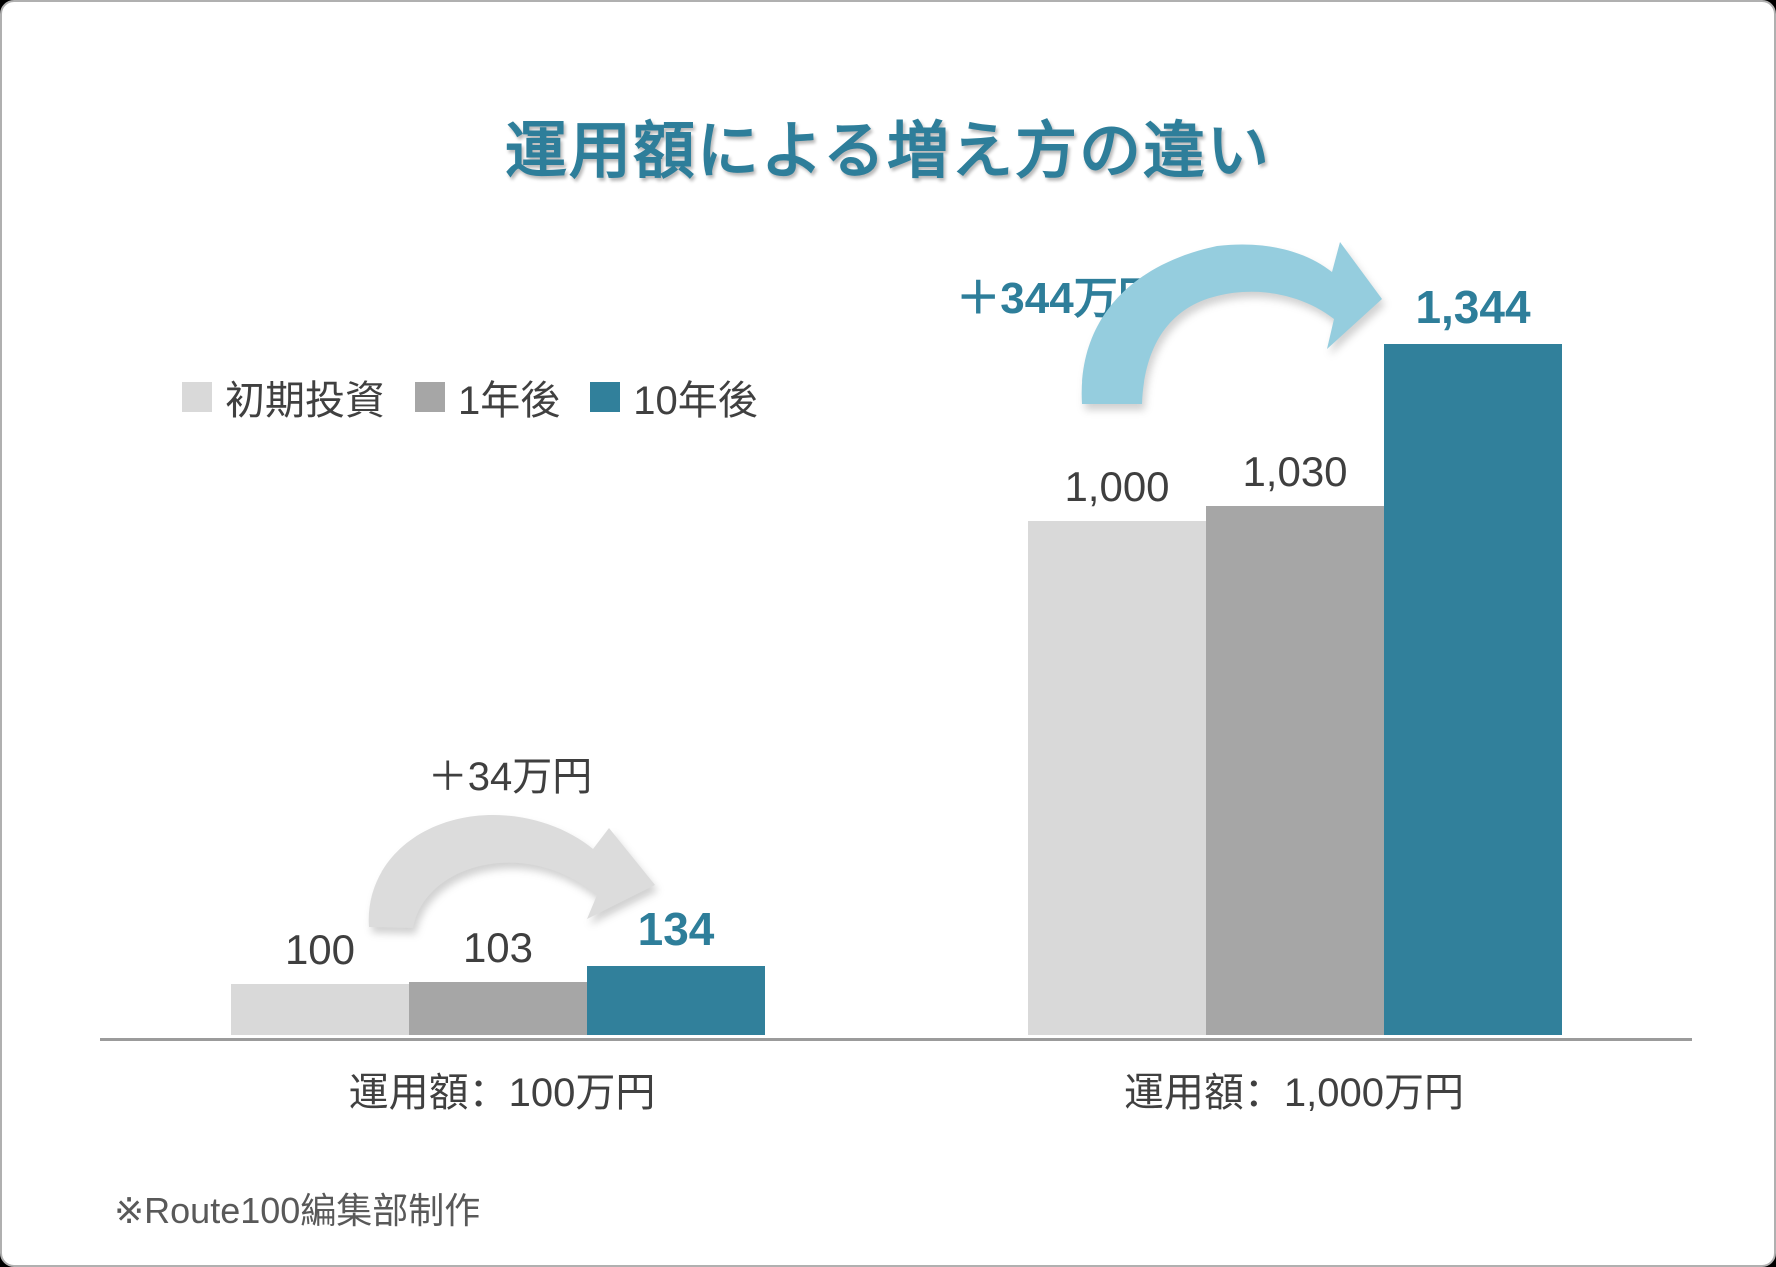  I want to click on category-label-right: 運用額：1,000万円, so click(1294, 1093).